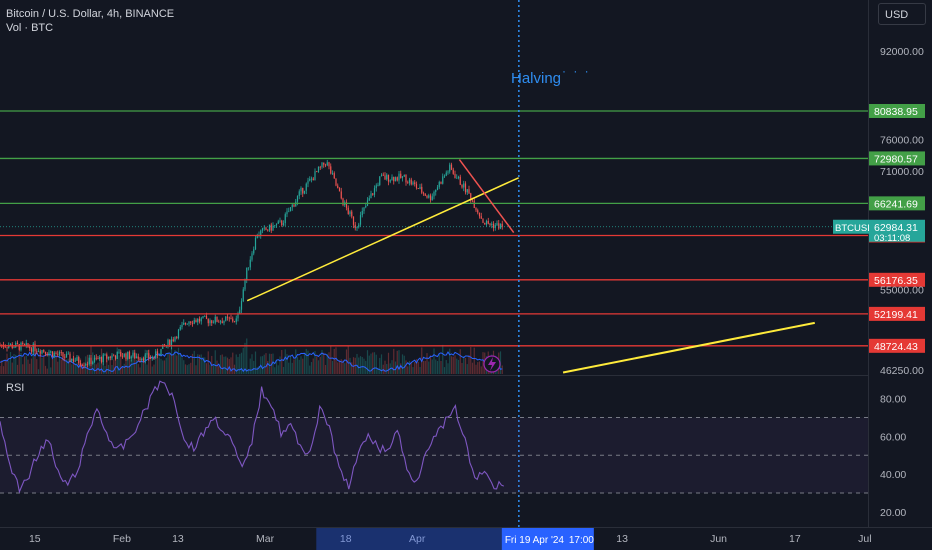  I want to click on symbol-title: Bitcoin / U.S. Dollar, 4h, BINANCE, so click(90, 14).